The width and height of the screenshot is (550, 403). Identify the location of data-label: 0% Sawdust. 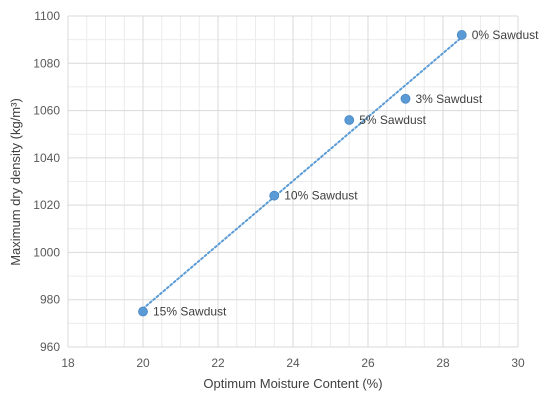
(505, 35).